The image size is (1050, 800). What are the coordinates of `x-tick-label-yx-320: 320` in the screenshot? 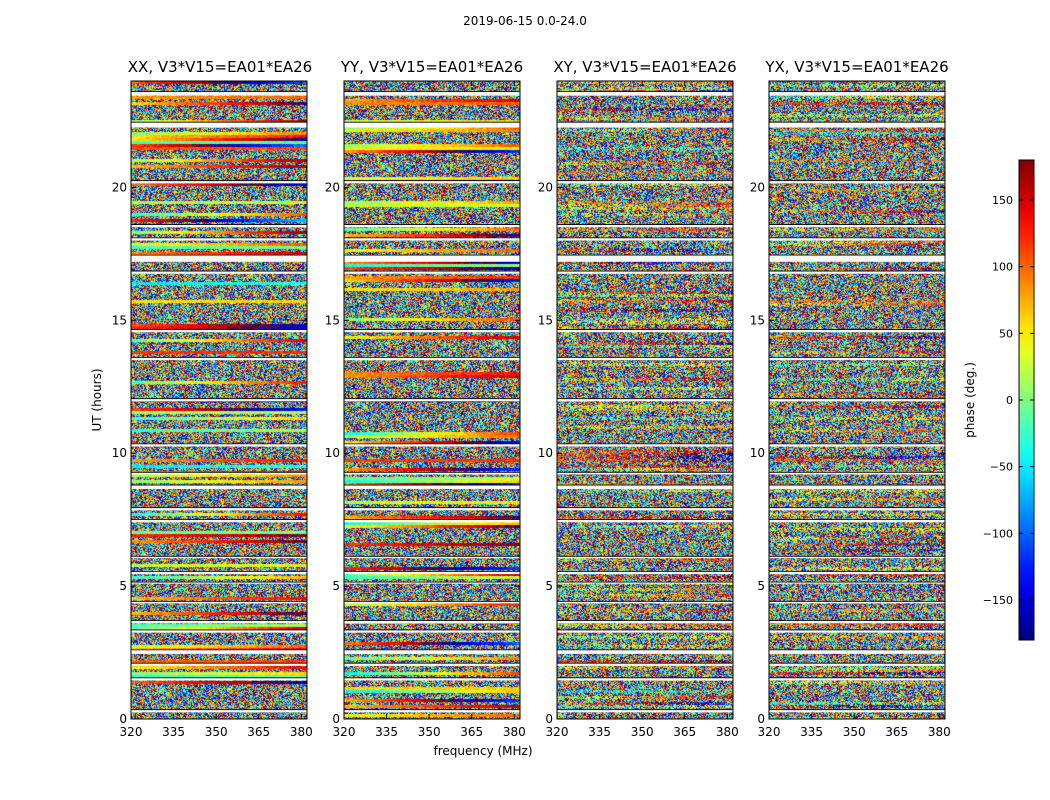 It's located at (769, 732).